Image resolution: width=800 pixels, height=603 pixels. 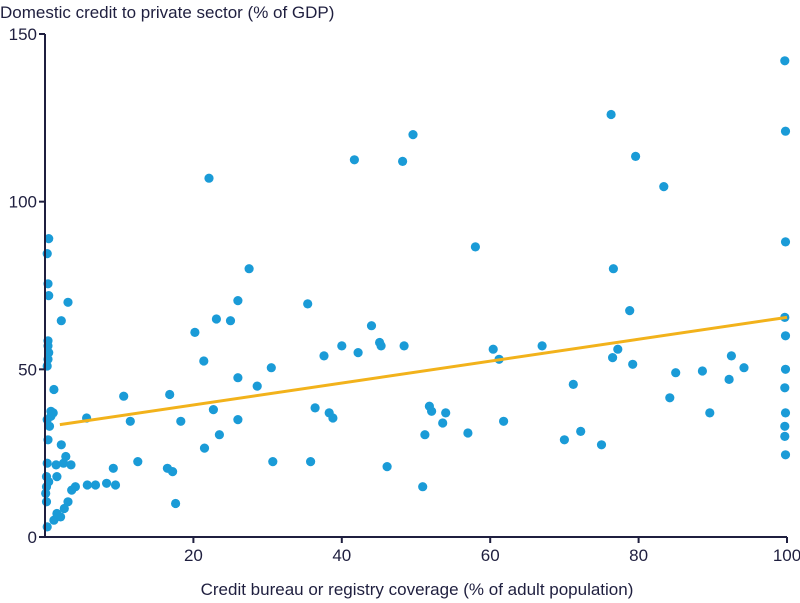 What do you see at coordinates (341, 555) in the screenshot?
I see `x-tick-label: 40` at bounding box center [341, 555].